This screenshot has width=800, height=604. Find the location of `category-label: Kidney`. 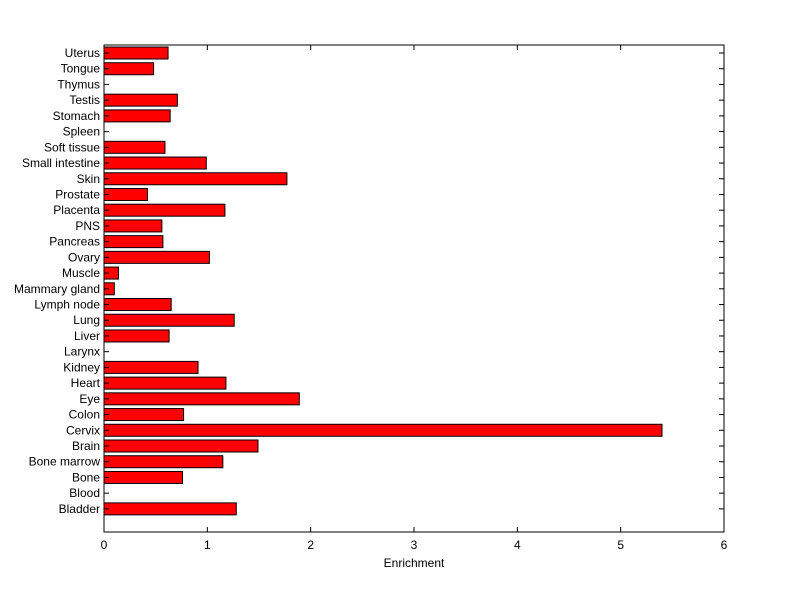

category-label: Kidney is located at coordinates (81, 367).